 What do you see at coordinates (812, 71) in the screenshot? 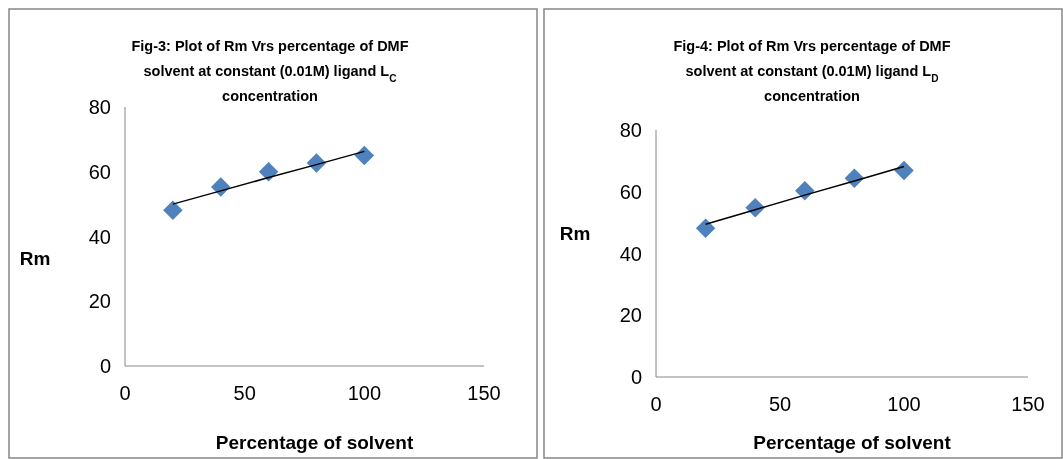
I see `chart-title: Fig-4: Plot of Rm Vrs percentage of DMF solvent at constant (0.01M) ligand L$_{D}$ concentration` at bounding box center [812, 71].